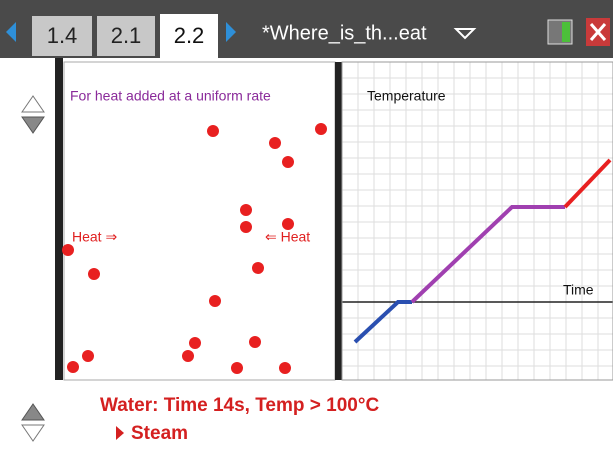 The width and height of the screenshot is (613, 466). What do you see at coordinates (344, 33) in the screenshot?
I see `document-title: *Where_is_th...eat` at bounding box center [344, 33].